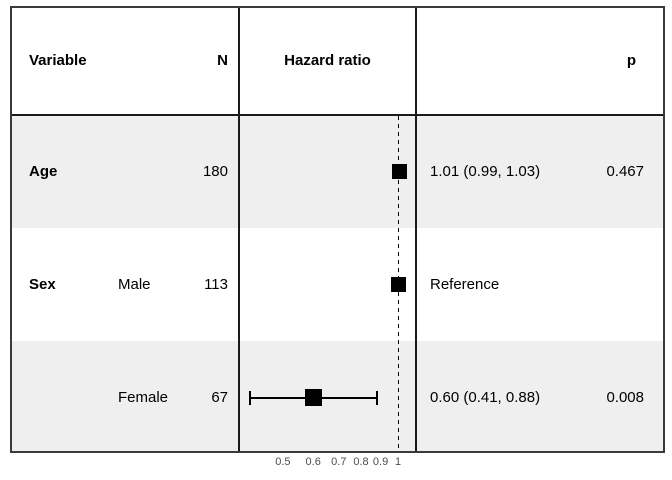  I want to click on header-variable: Variable, so click(58, 60).